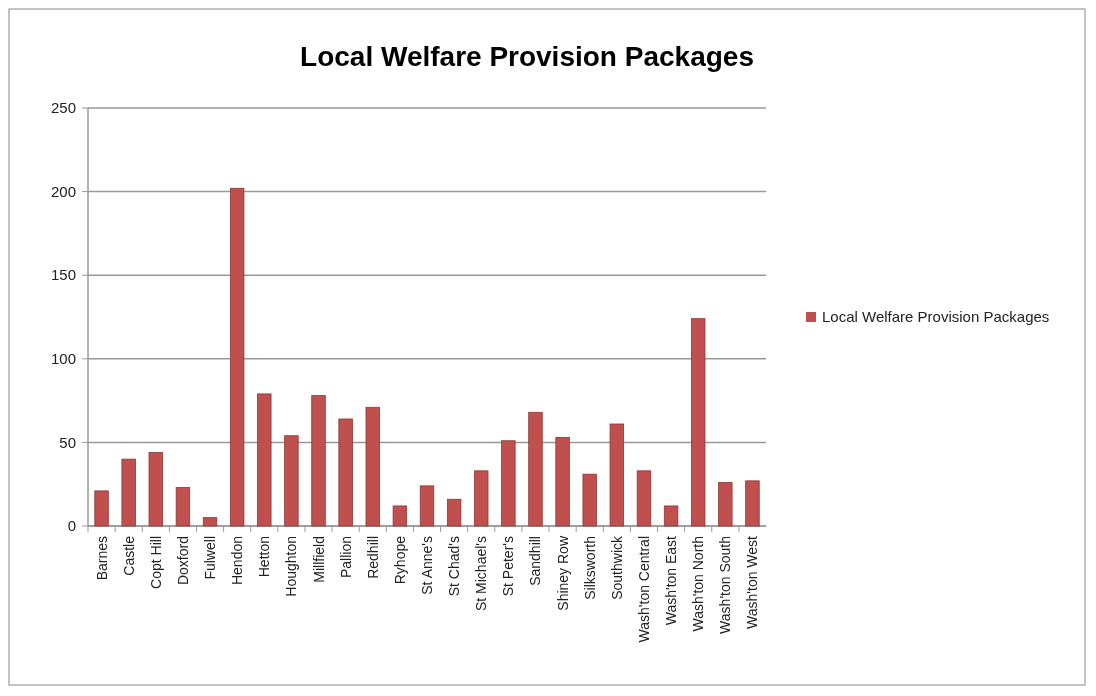  What do you see at coordinates (345, 557) in the screenshot?
I see `x-tick-label: Pallion` at bounding box center [345, 557].